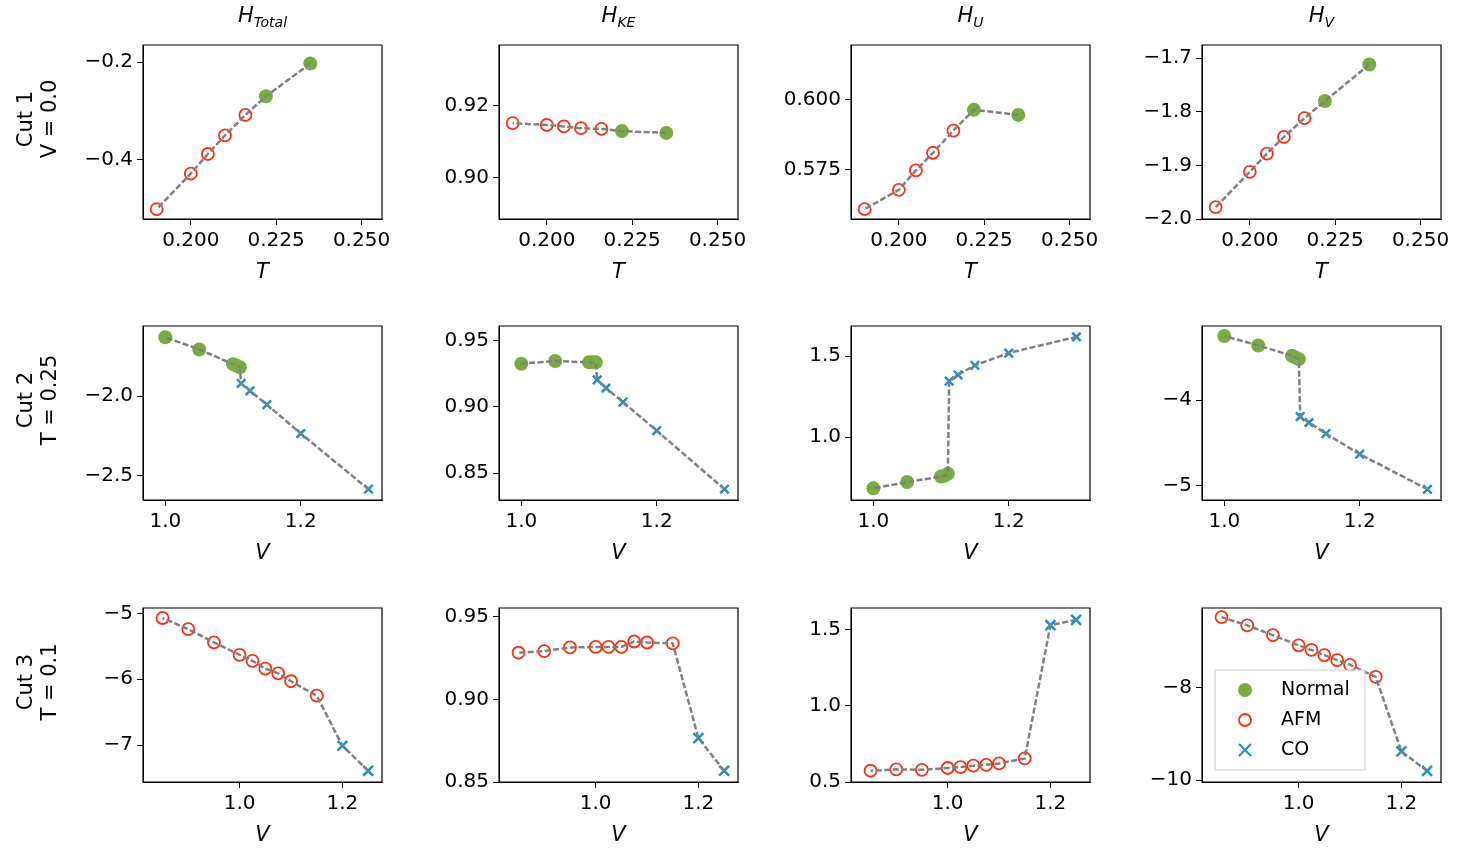 The image size is (1465, 861). Describe the element at coordinates (108, 60) in the screenshot. I see `y-tick-label: −0.2` at that location.